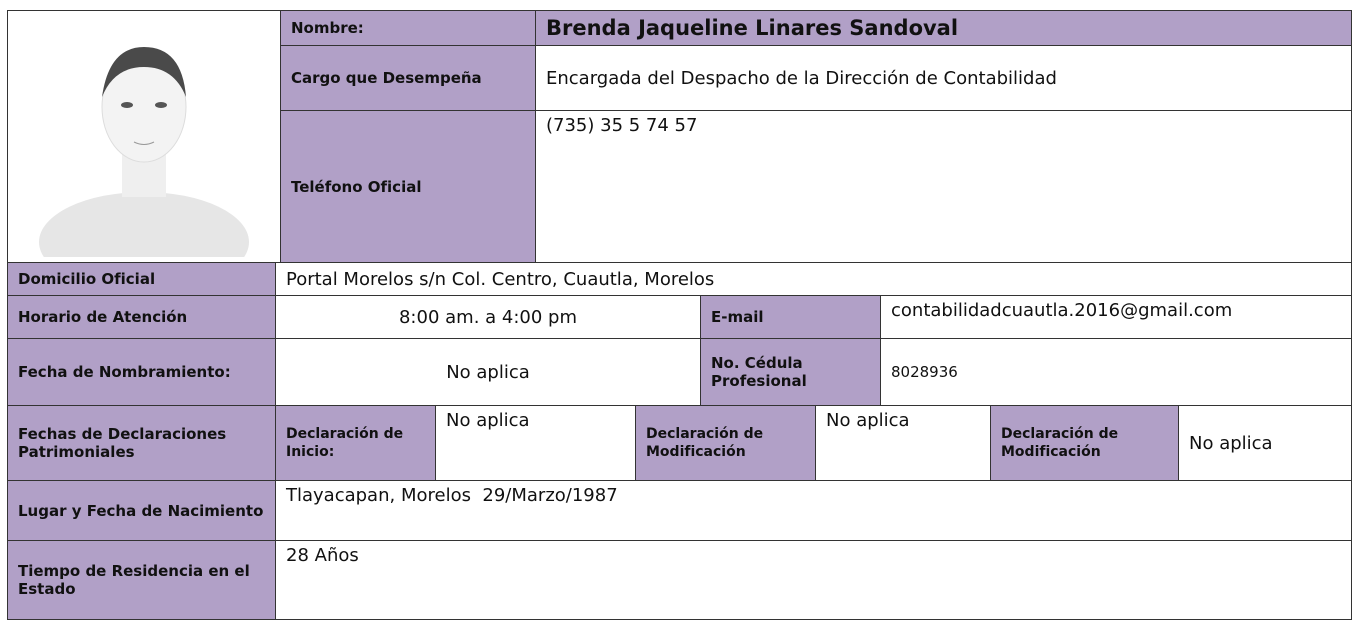  Describe the element at coordinates (813, 510) in the screenshot. I see `value: Tlayacapan, Morelos 29/Marzo/1987` at that location.